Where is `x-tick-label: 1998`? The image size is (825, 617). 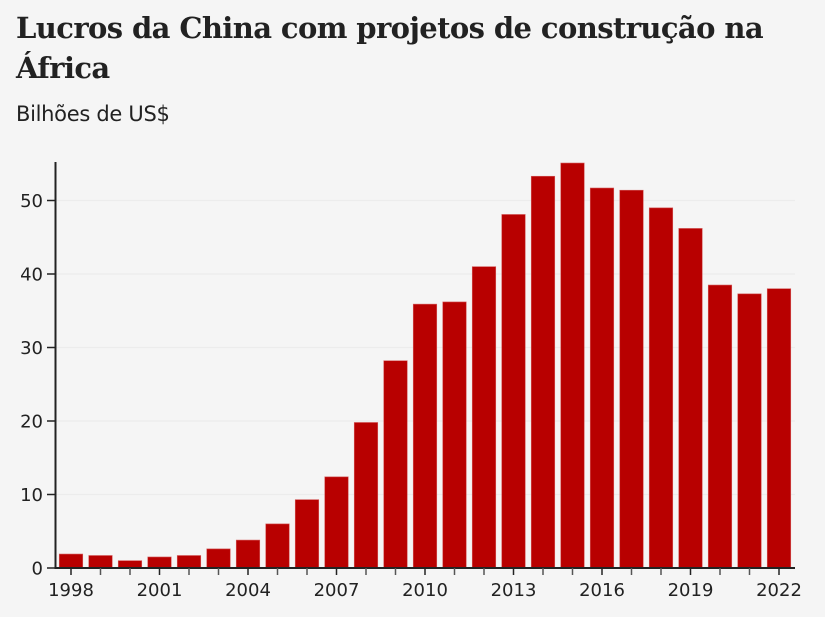
x-tick-label: 1998 is located at coordinates (71, 590).